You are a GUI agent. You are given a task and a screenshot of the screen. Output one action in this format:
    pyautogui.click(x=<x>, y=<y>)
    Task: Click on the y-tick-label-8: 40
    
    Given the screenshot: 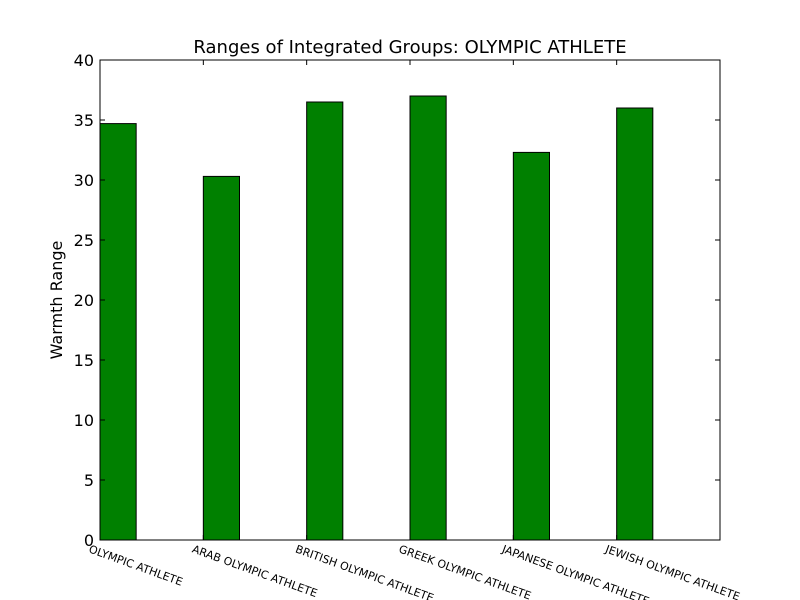 What is the action you would take?
    pyautogui.click(x=84, y=60)
    